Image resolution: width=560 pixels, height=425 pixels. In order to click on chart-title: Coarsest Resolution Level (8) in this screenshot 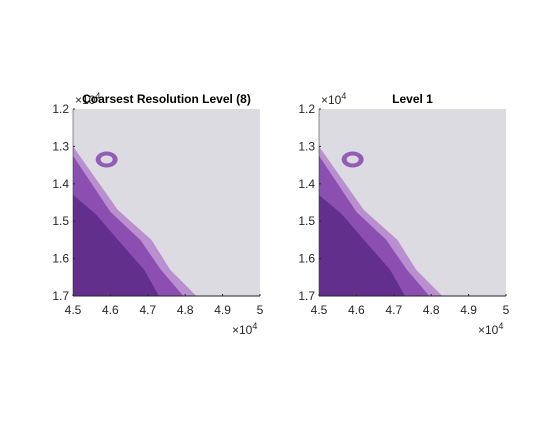, I will do `click(166, 99)`.